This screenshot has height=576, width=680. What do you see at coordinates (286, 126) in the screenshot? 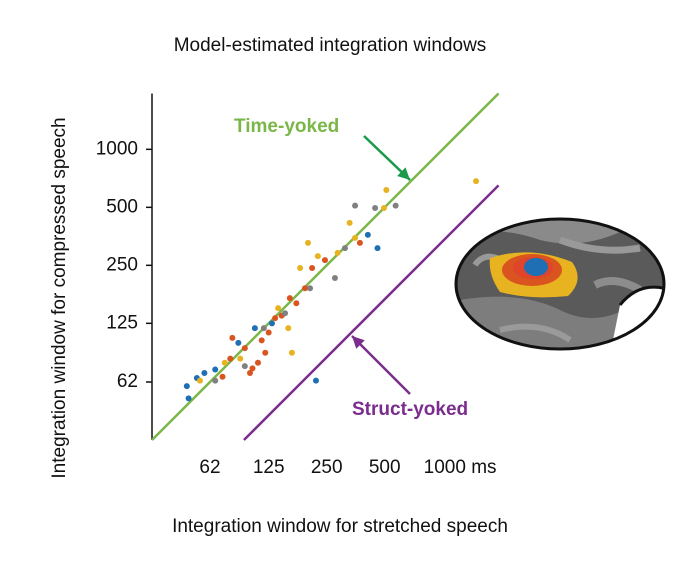
I see `line-label: Time-yoked` at bounding box center [286, 126].